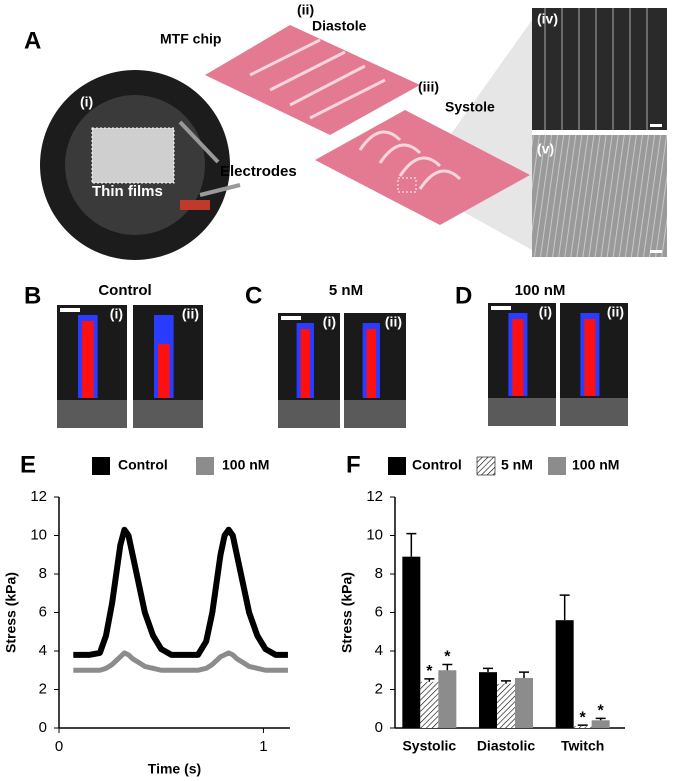 The width and height of the screenshot is (675, 781). Describe the element at coordinates (470, 107) in the screenshot. I see `label: Systole` at that location.